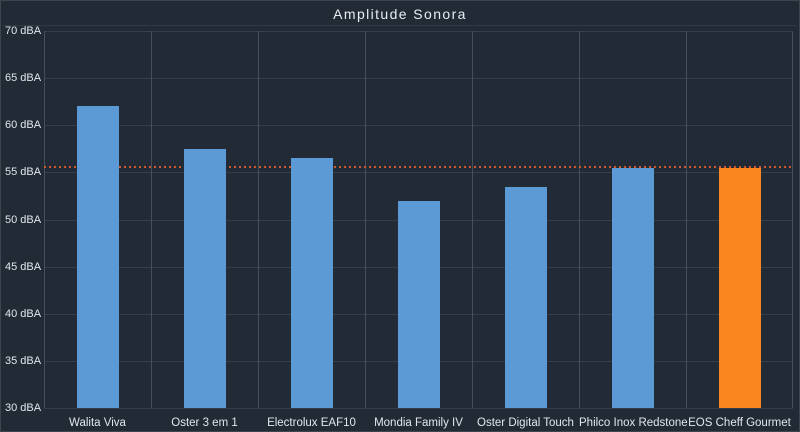 The image size is (800, 432). Describe the element at coordinates (204, 423) in the screenshot. I see `x-category-label: Oster 3 em 1` at that location.